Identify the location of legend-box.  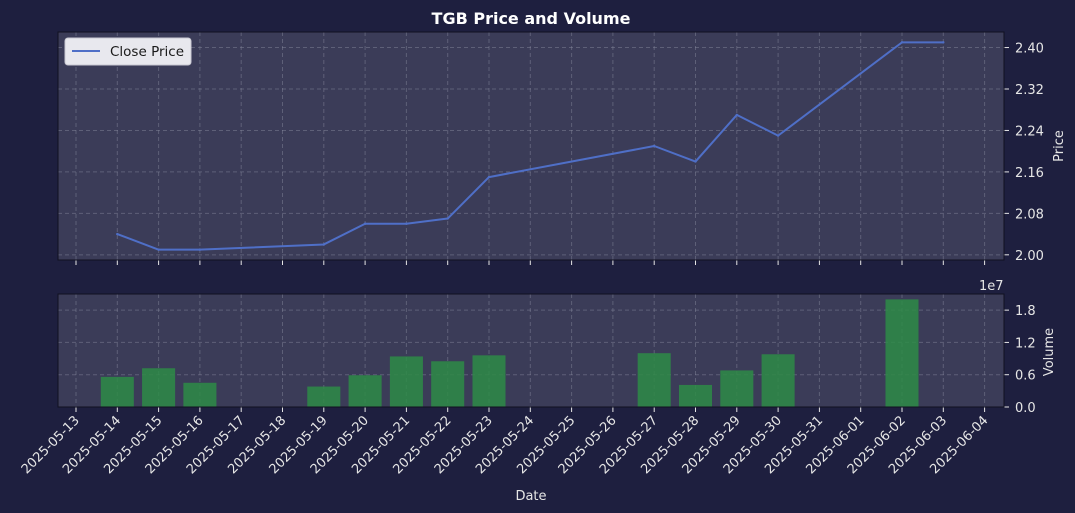
(128, 51).